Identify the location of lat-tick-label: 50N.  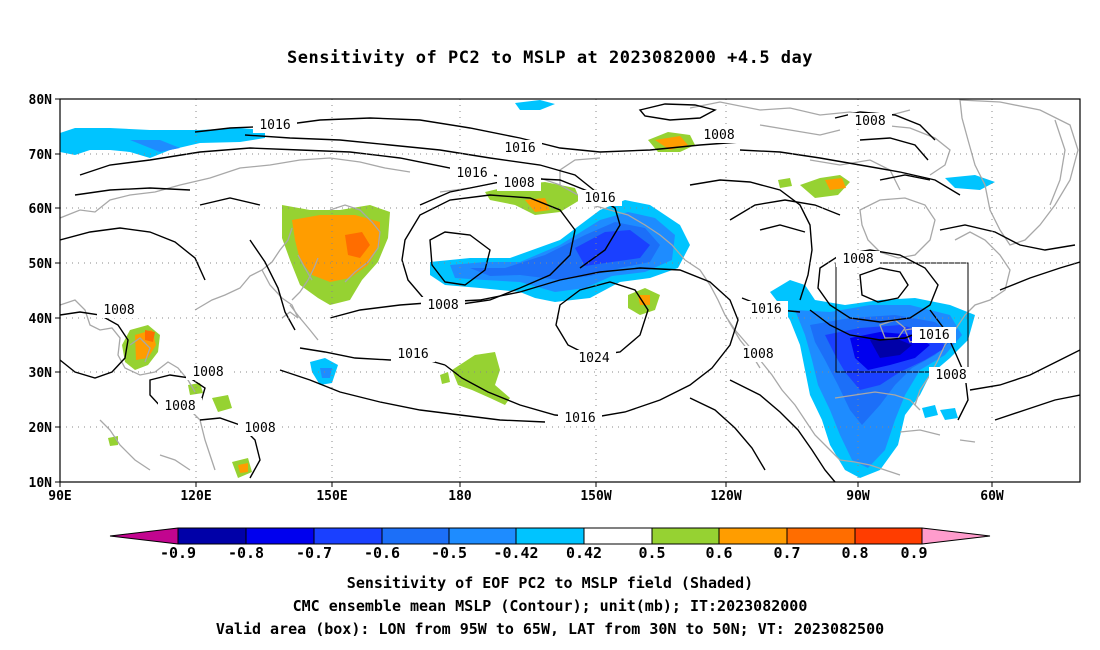
(41, 264).